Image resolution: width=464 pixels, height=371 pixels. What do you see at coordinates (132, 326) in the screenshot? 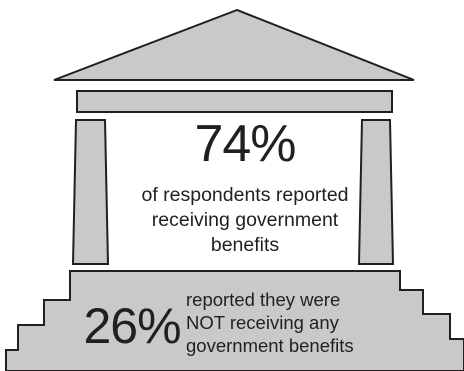
I see `not-received-benefits-percent: 26%` at bounding box center [132, 326].